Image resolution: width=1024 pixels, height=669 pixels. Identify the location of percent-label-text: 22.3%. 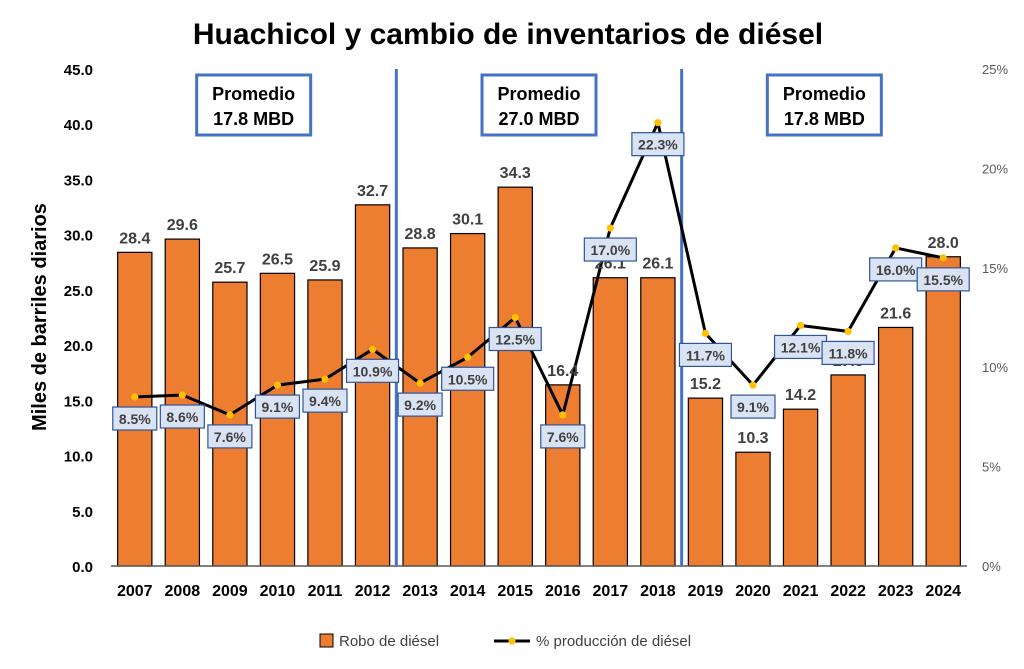
(658, 145).